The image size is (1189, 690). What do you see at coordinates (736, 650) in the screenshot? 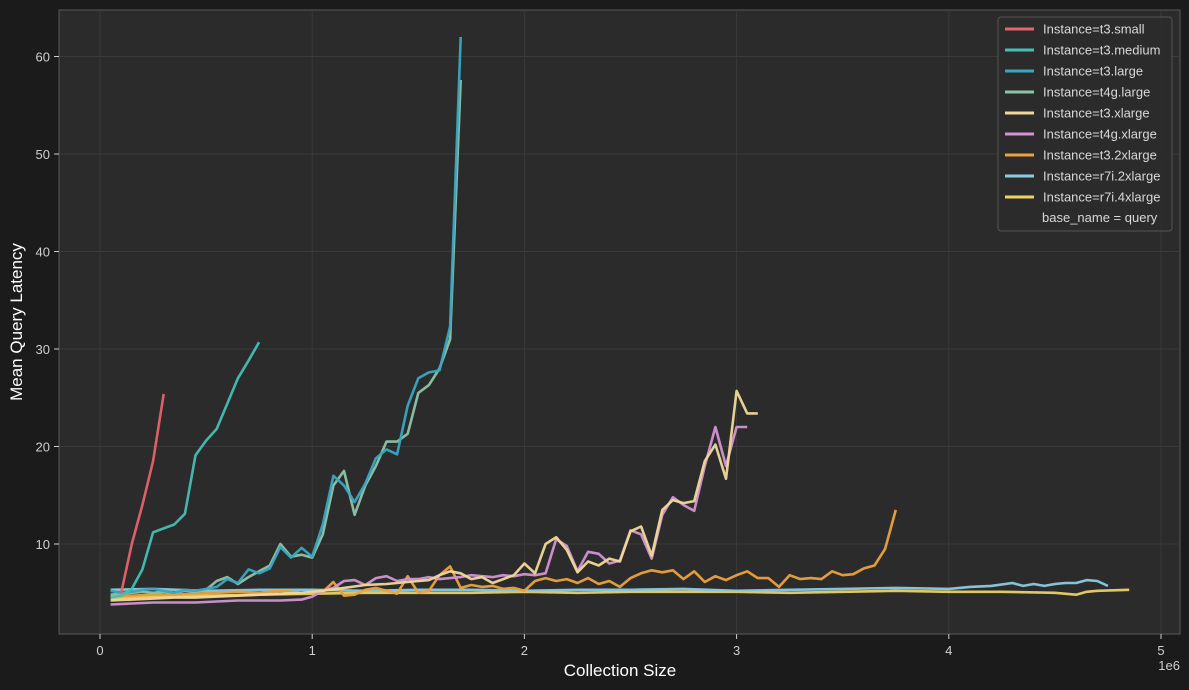
I see `x-tick-label: 3` at bounding box center [736, 650].